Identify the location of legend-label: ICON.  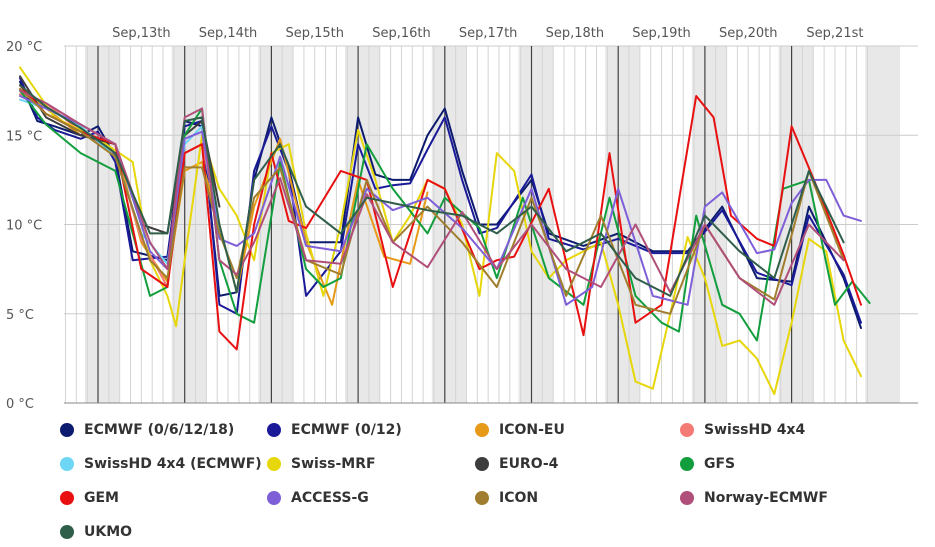
(519, 498).